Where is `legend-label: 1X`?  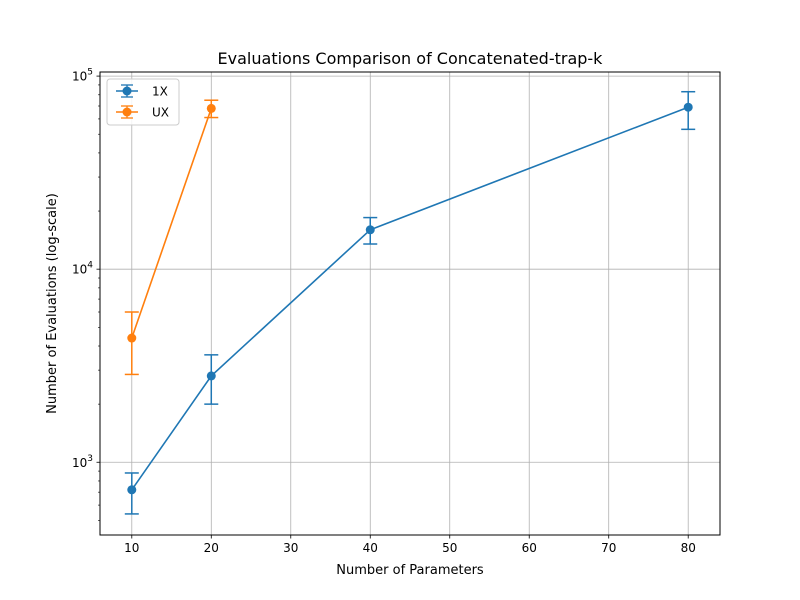
legend-label: 1X is located at coordinates (160, 92).